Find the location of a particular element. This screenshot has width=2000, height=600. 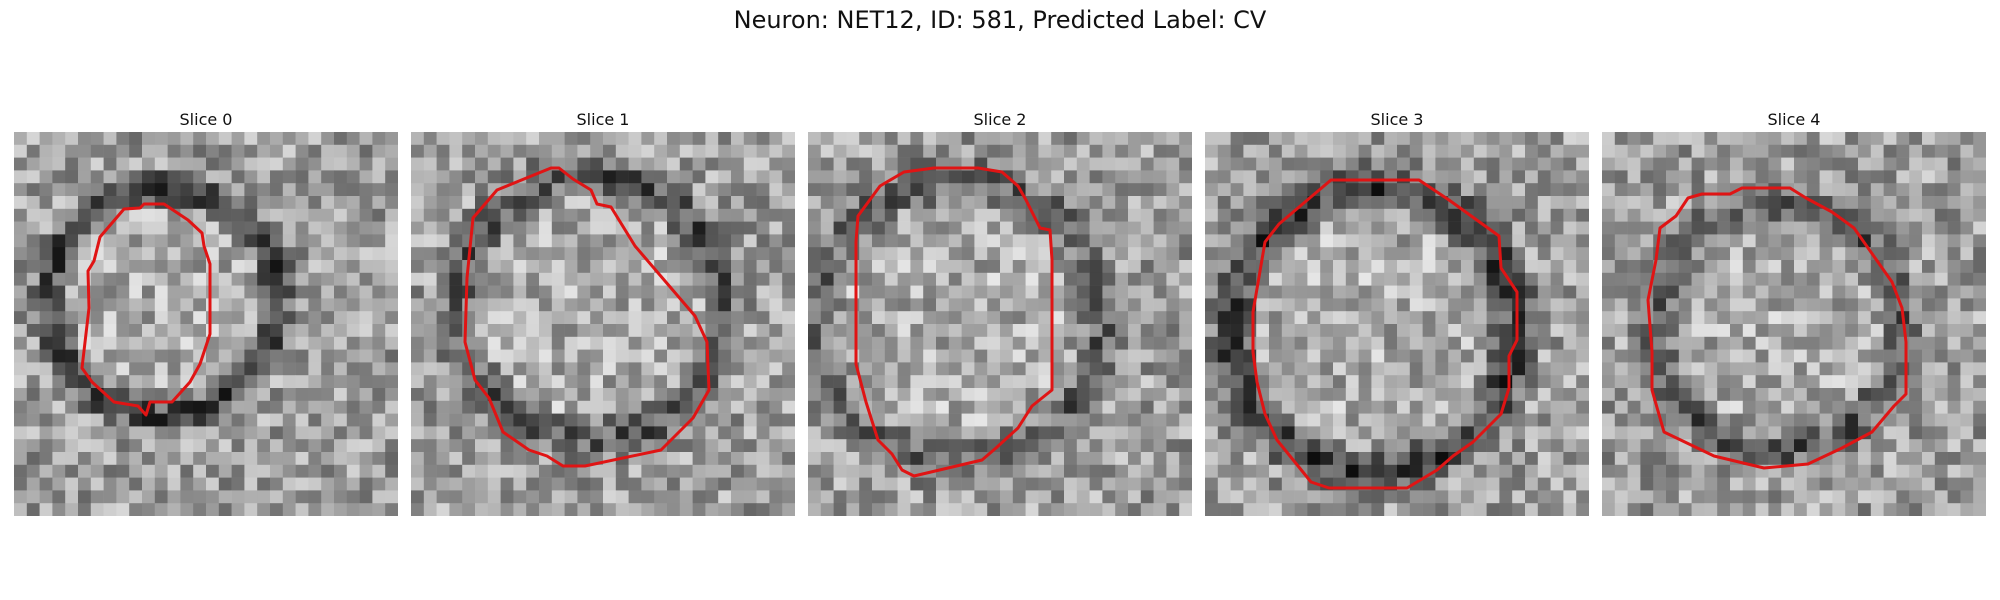

slice-panel-1: Slice 1 is located at coordinates (603, 312).